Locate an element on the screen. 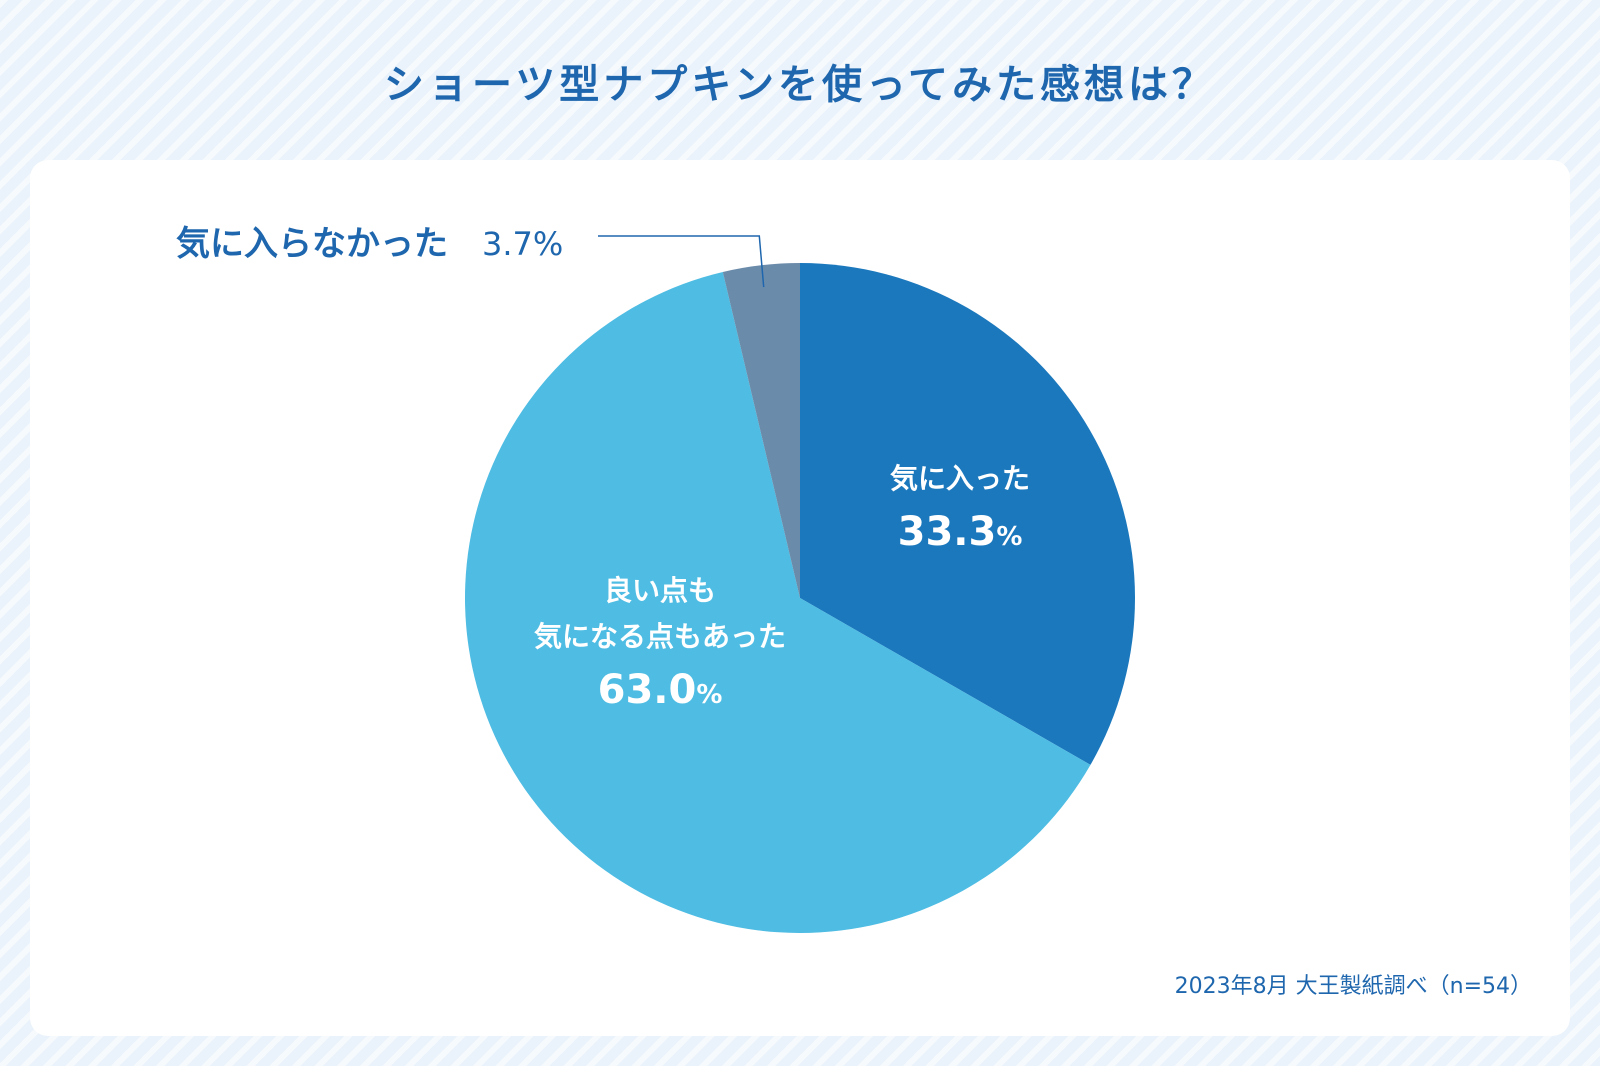 This screenshot has width=1600, height=1066. pie-slice-liked is located at coordinates (968, 514).